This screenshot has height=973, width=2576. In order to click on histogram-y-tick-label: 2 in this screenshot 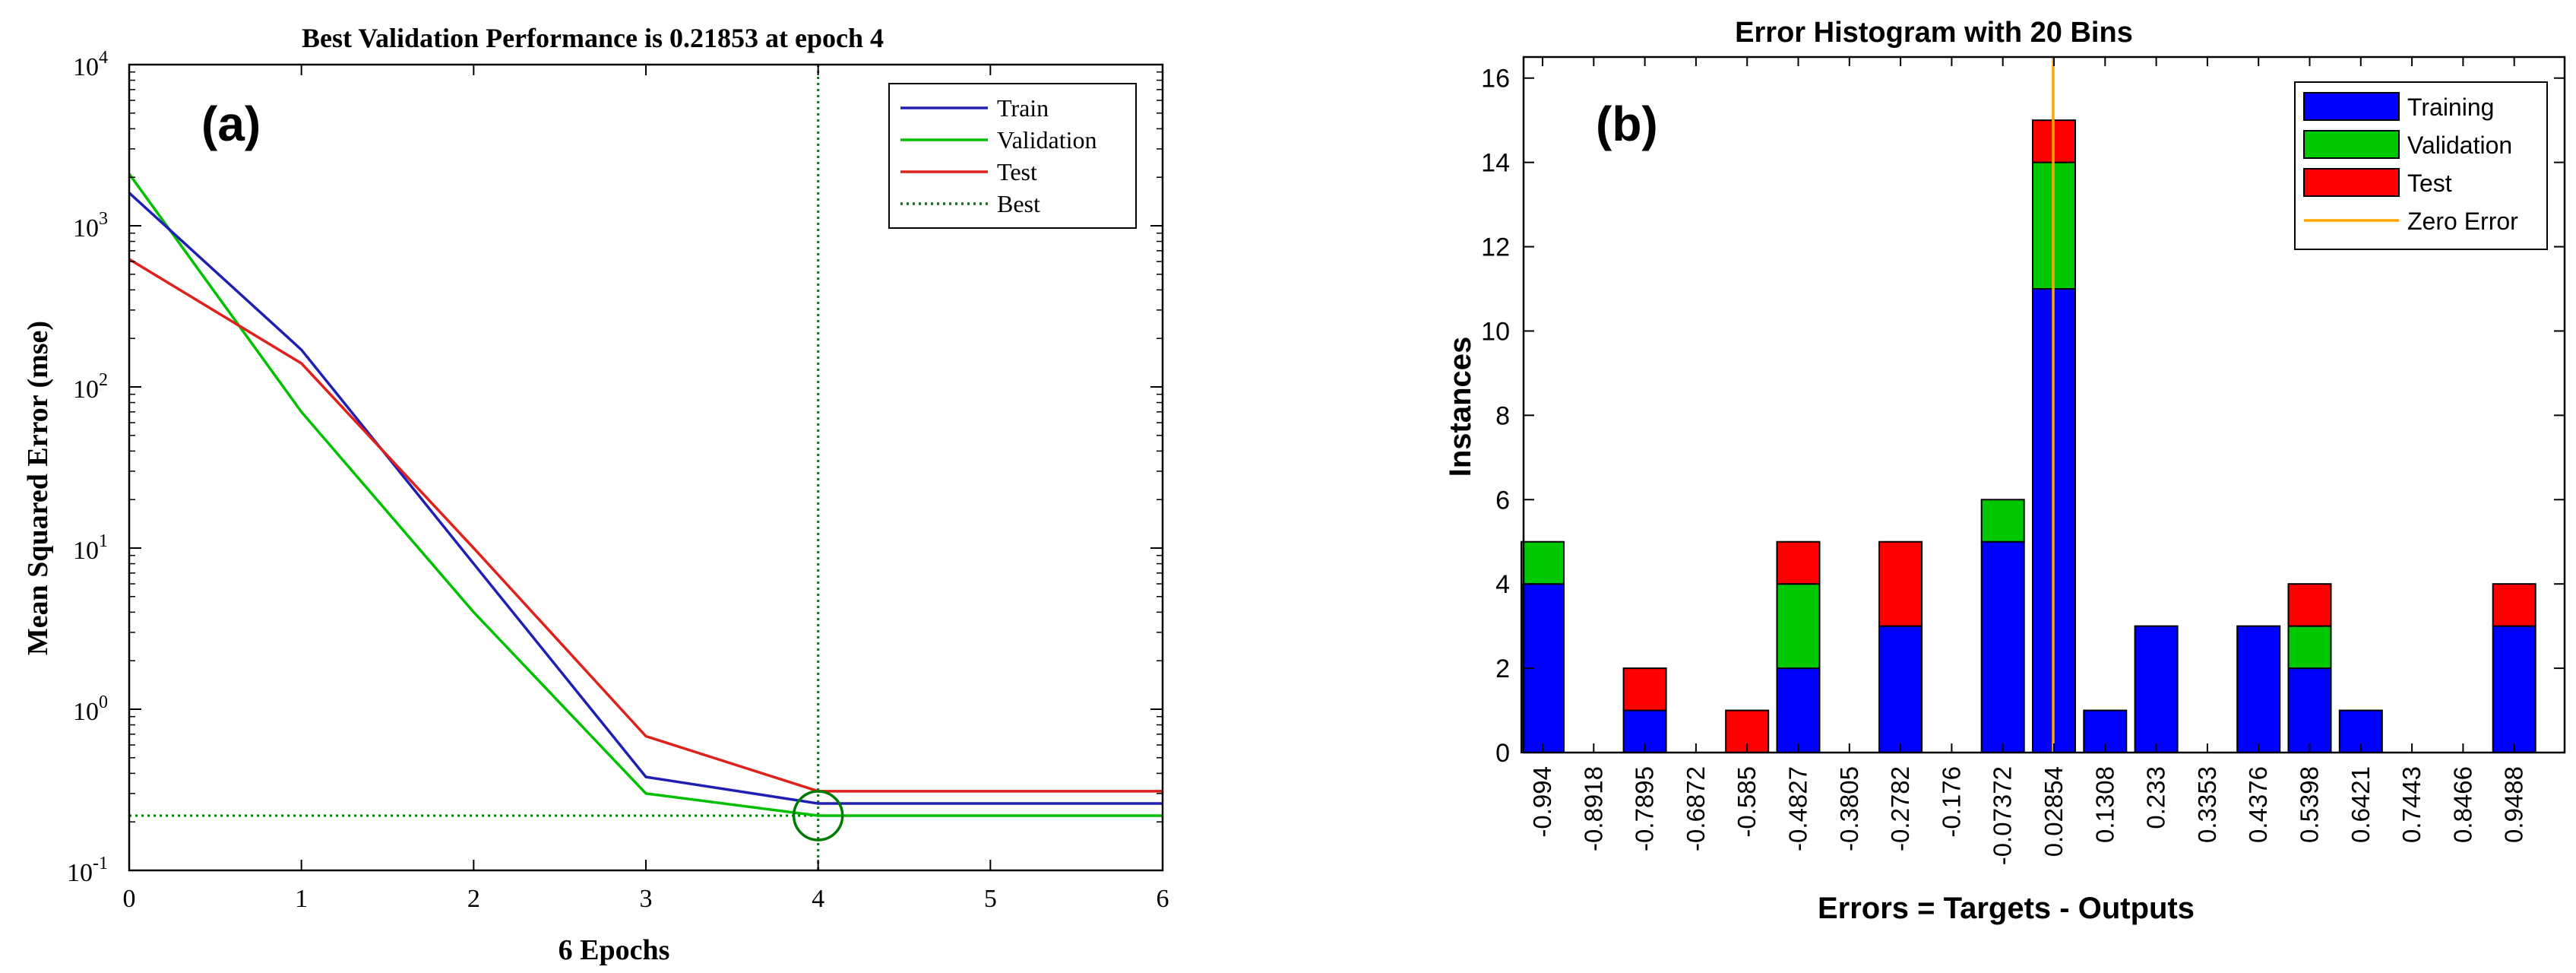, I will do `click(1502, 668)`.